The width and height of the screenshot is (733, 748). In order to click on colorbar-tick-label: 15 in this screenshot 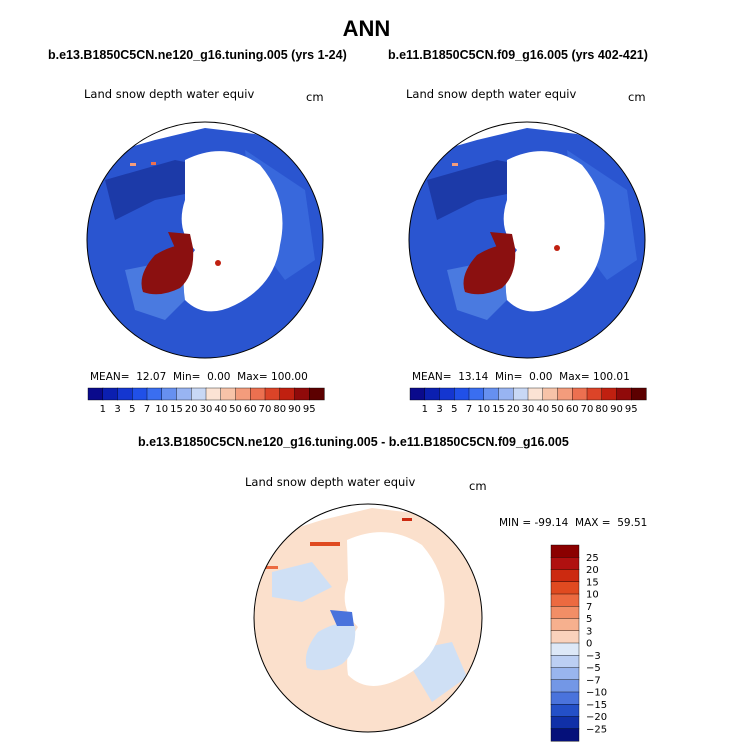, I will do `click(176, 409)`.